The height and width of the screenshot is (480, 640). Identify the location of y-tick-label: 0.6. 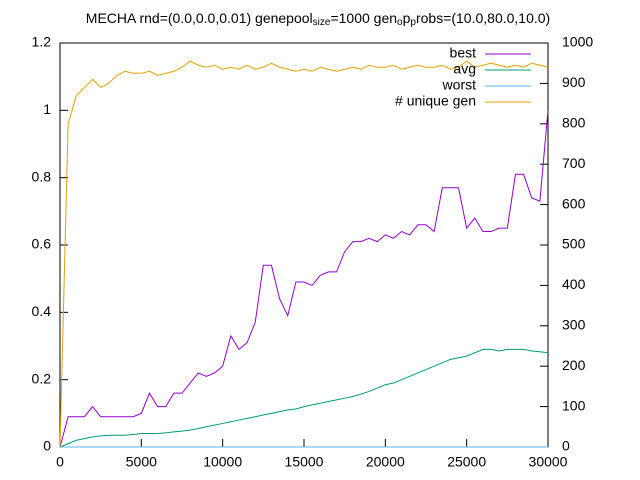
(42, 244).